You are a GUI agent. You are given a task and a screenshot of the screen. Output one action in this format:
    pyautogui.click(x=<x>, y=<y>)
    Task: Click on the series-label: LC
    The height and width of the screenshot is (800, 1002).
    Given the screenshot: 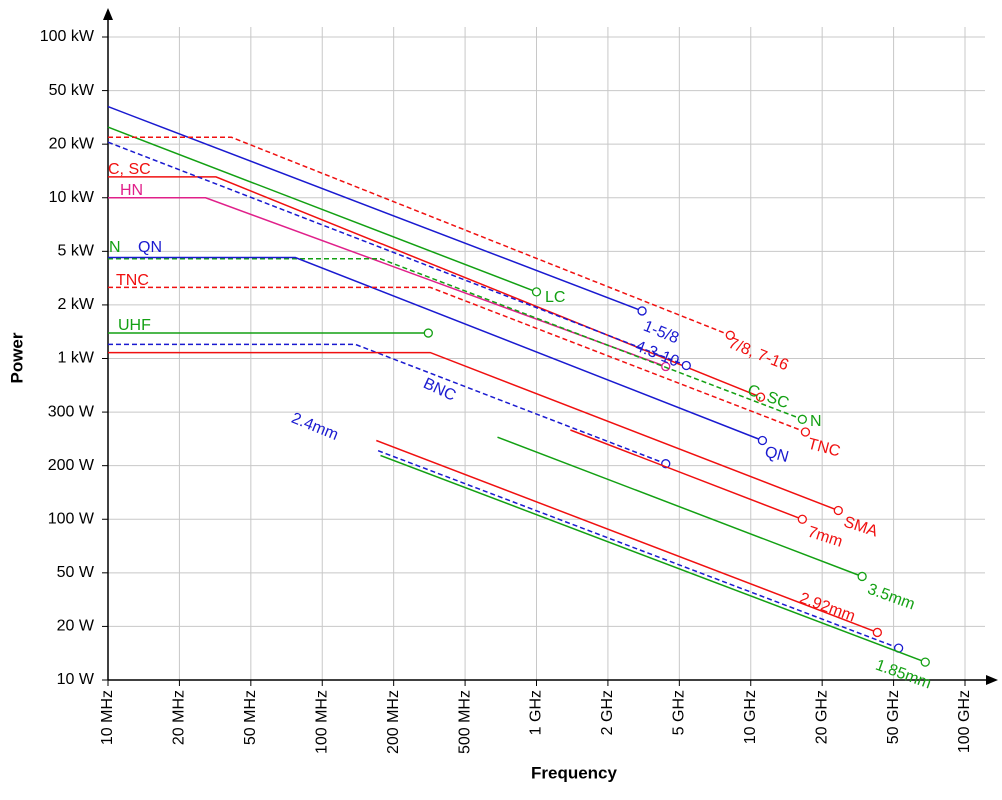 What is the action you would take?
    pyautogui.click(x=555, y=297)
    